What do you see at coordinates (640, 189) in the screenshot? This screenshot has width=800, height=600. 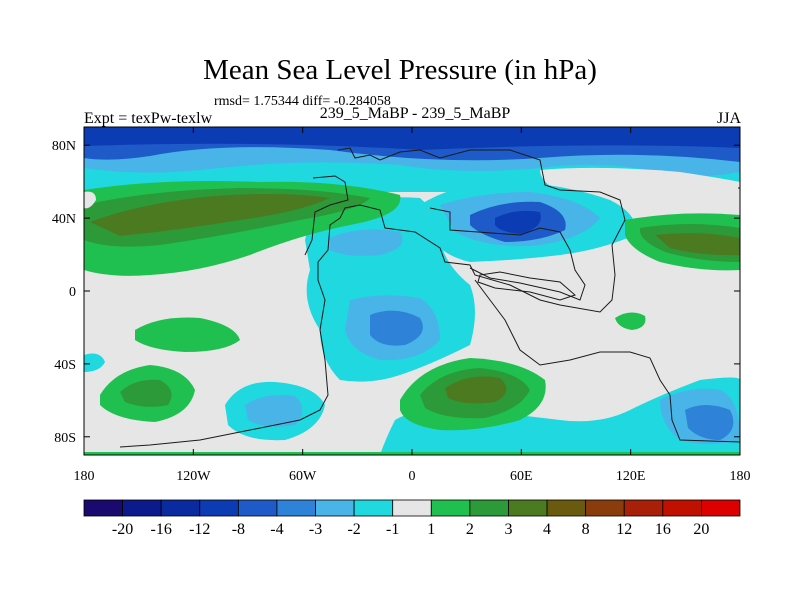 I see `neutral-pocket-east` at bounding box center [640, 189].